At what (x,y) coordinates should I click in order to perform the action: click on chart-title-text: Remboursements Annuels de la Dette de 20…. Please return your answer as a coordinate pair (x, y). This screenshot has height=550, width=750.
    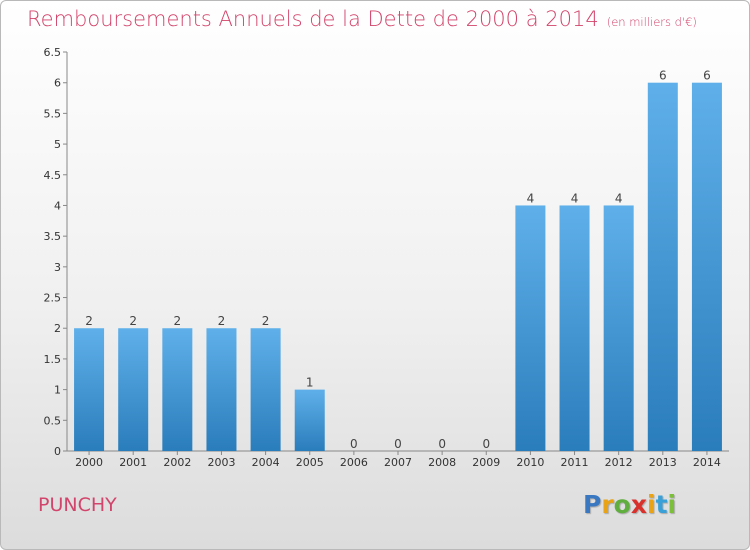
    Looking at the image, I should click on (313, 19).